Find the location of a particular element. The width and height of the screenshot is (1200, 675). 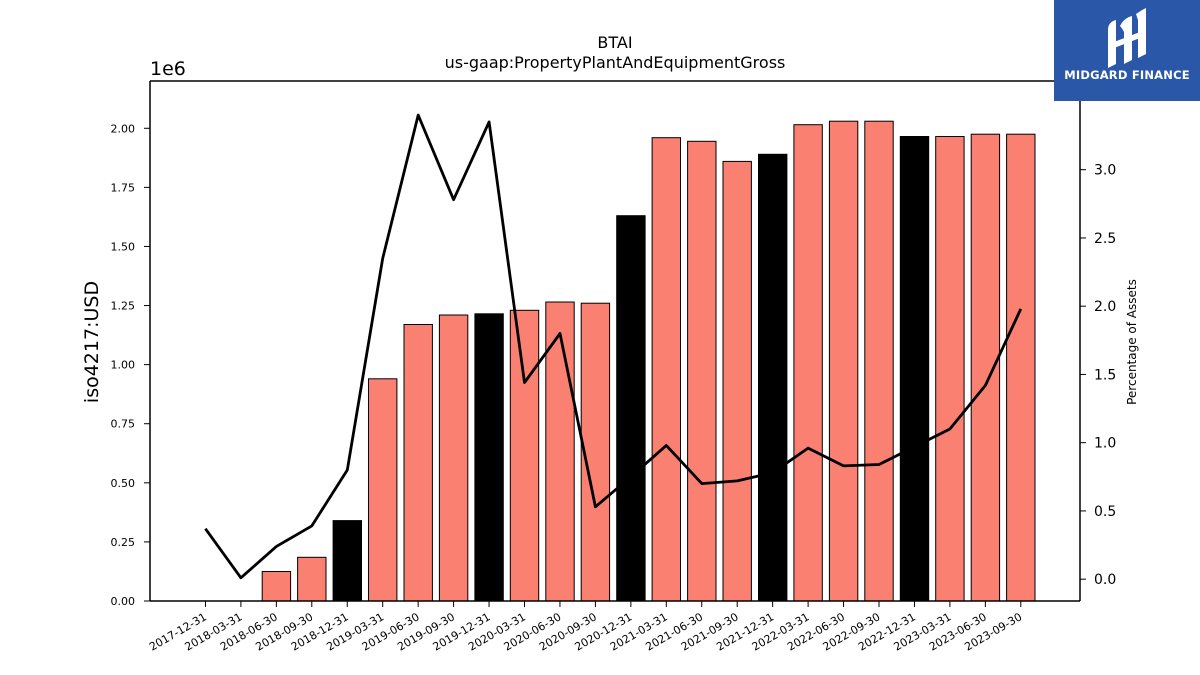

y2-tick-label: 2.0 is located at coordinates (1105, 307).